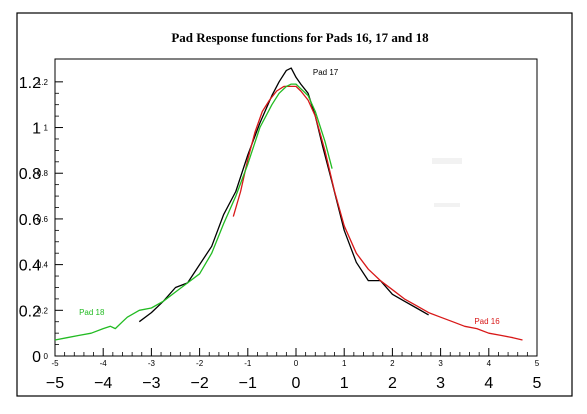  I want to click on x-tick-label-small: 5, so click(537, 363).